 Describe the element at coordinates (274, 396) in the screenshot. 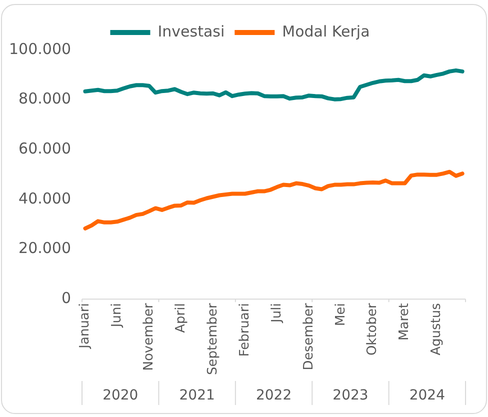

I see `text: 2022` at that location.